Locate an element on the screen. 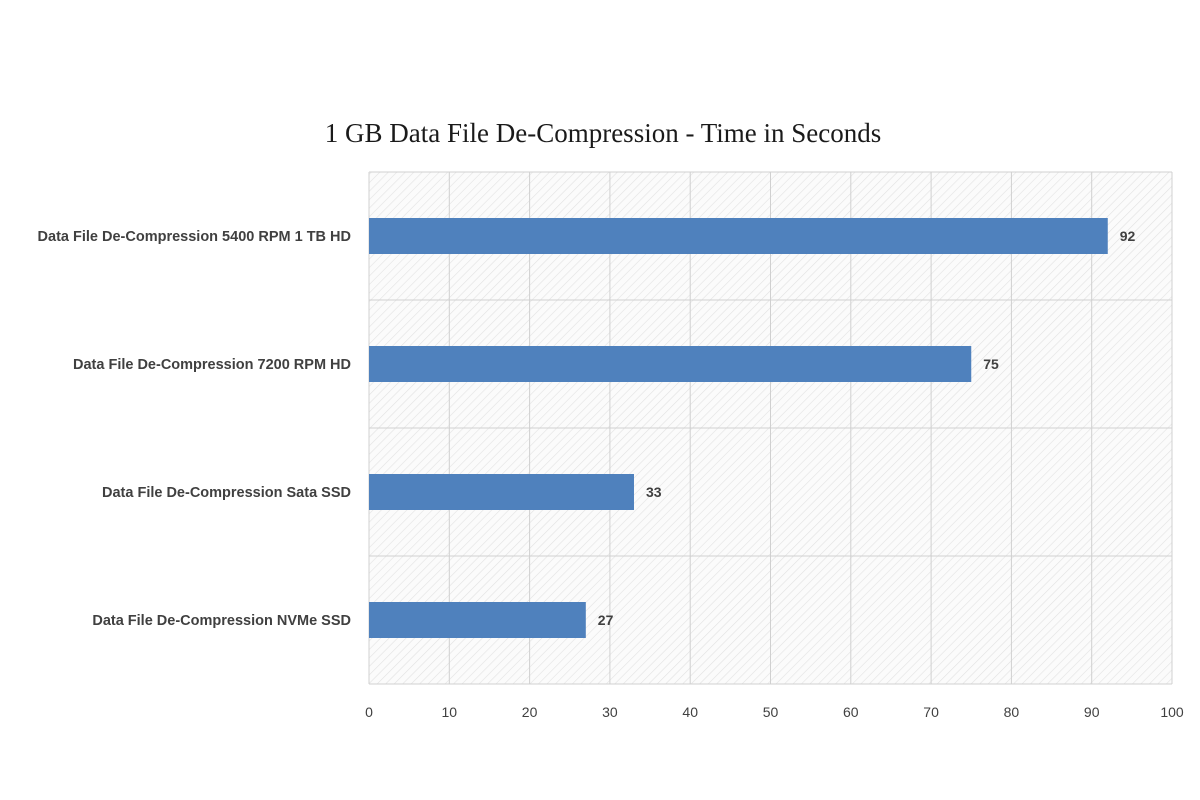  x-tick-label: 0 is located at coordinates (369, 712).